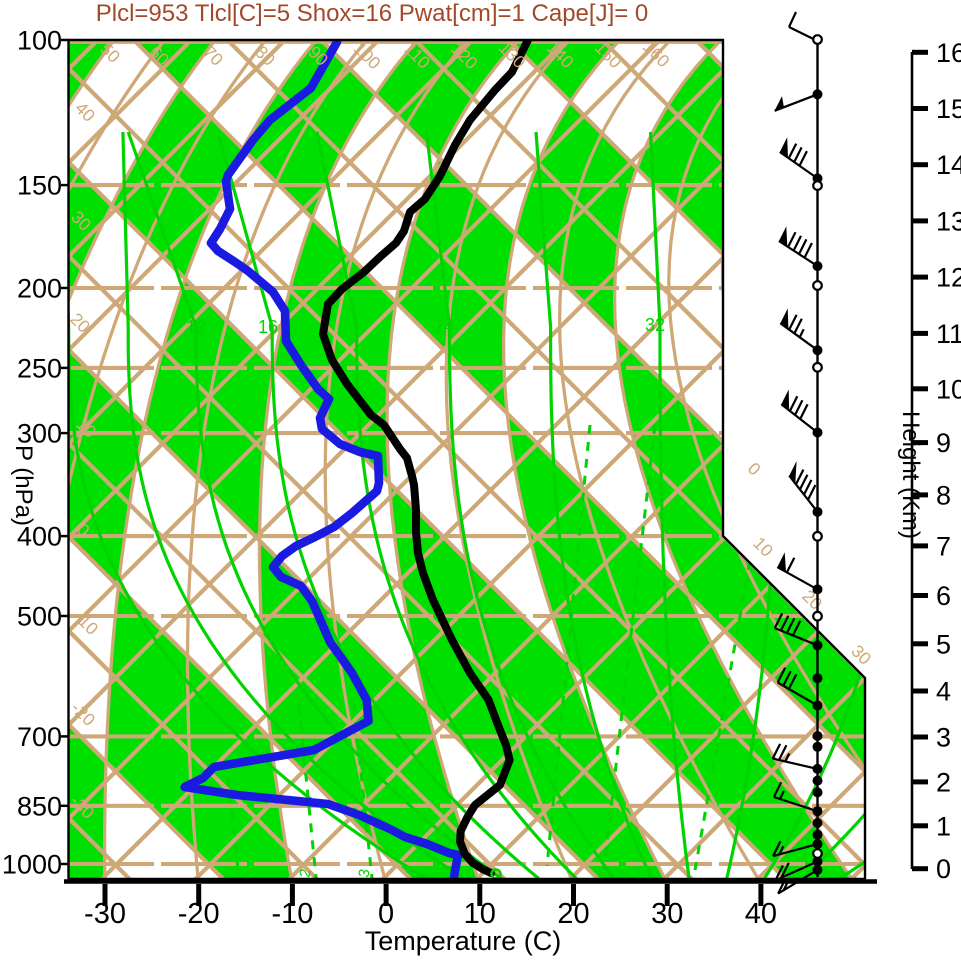 The height and width of the screenshot is (962, 961). I want to click on svg-text: 8, so click(943, 495).